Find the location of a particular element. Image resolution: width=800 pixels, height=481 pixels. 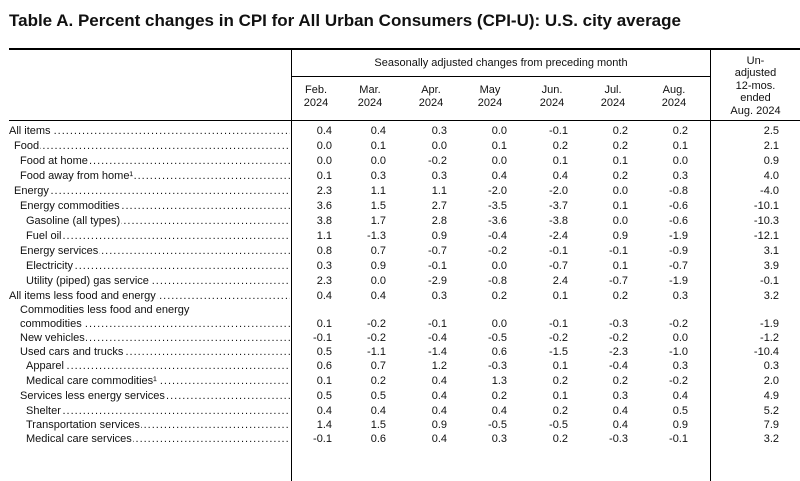

cell-month-1: 1.5 is located at coordinates (378, 425).